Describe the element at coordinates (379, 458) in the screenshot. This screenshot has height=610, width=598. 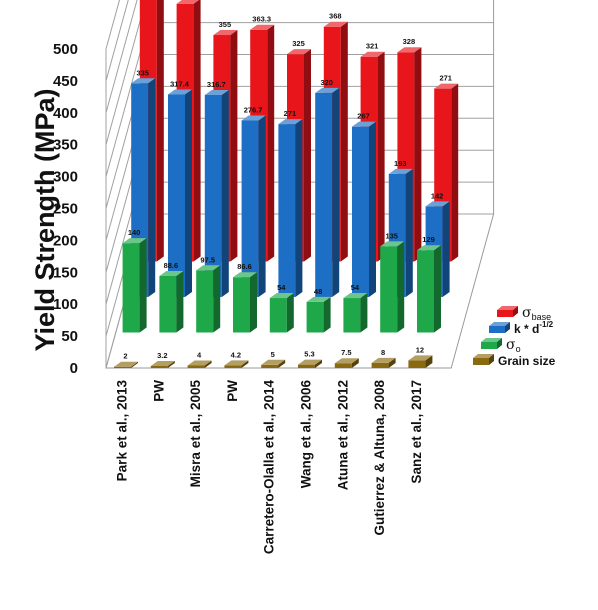
I see `category-label: Gutierrez & Altuna, 2008` at that location.